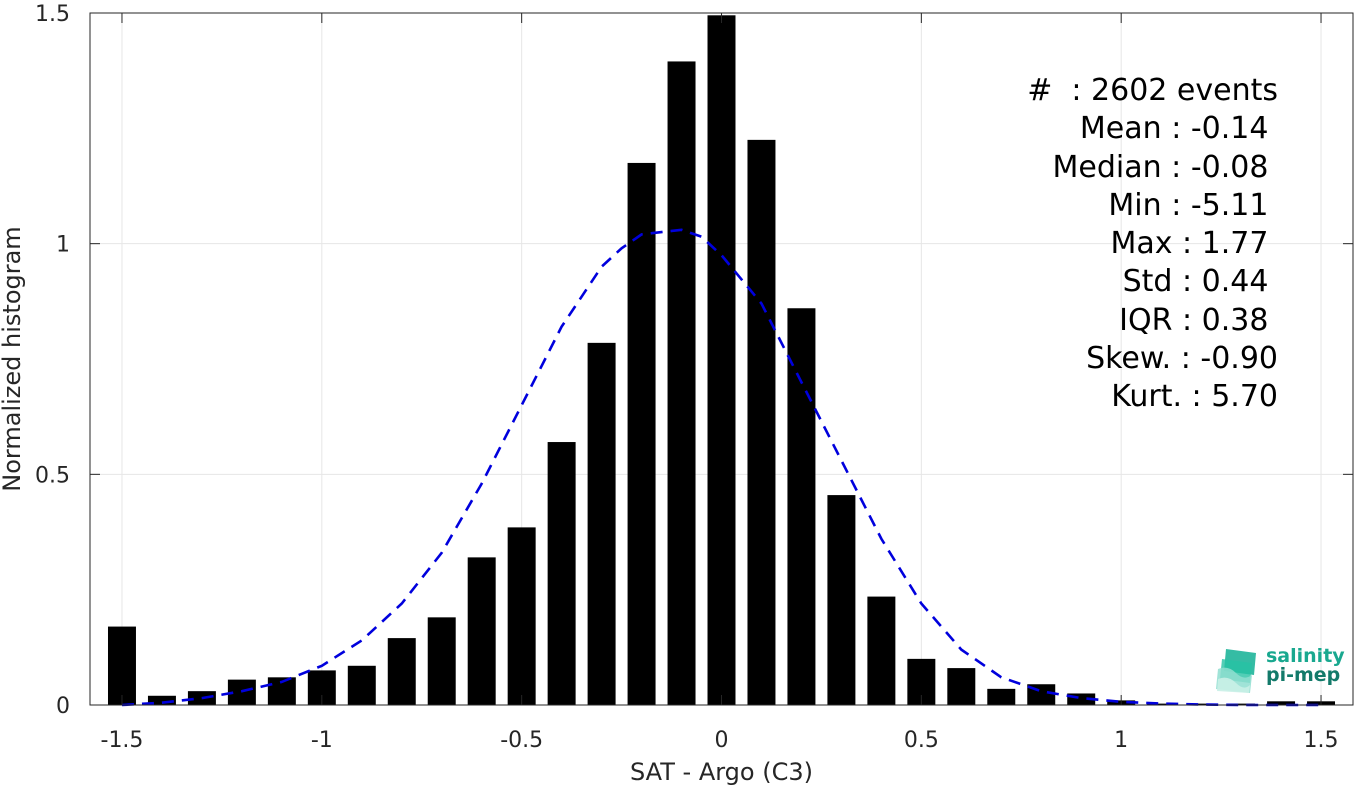 The height and width of the screenshot is (787, 1367). Describe the element at coordinates (1165, 167) in the screenshot. I see `stat-median: Median : -0.08` at that location.